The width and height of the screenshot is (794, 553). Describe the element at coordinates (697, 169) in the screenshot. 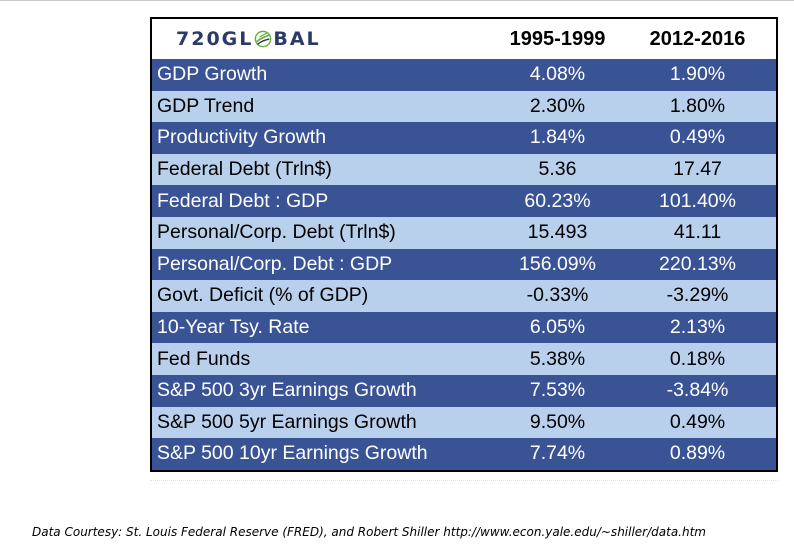

I see `value-2012-2016: 17.47` at that location.